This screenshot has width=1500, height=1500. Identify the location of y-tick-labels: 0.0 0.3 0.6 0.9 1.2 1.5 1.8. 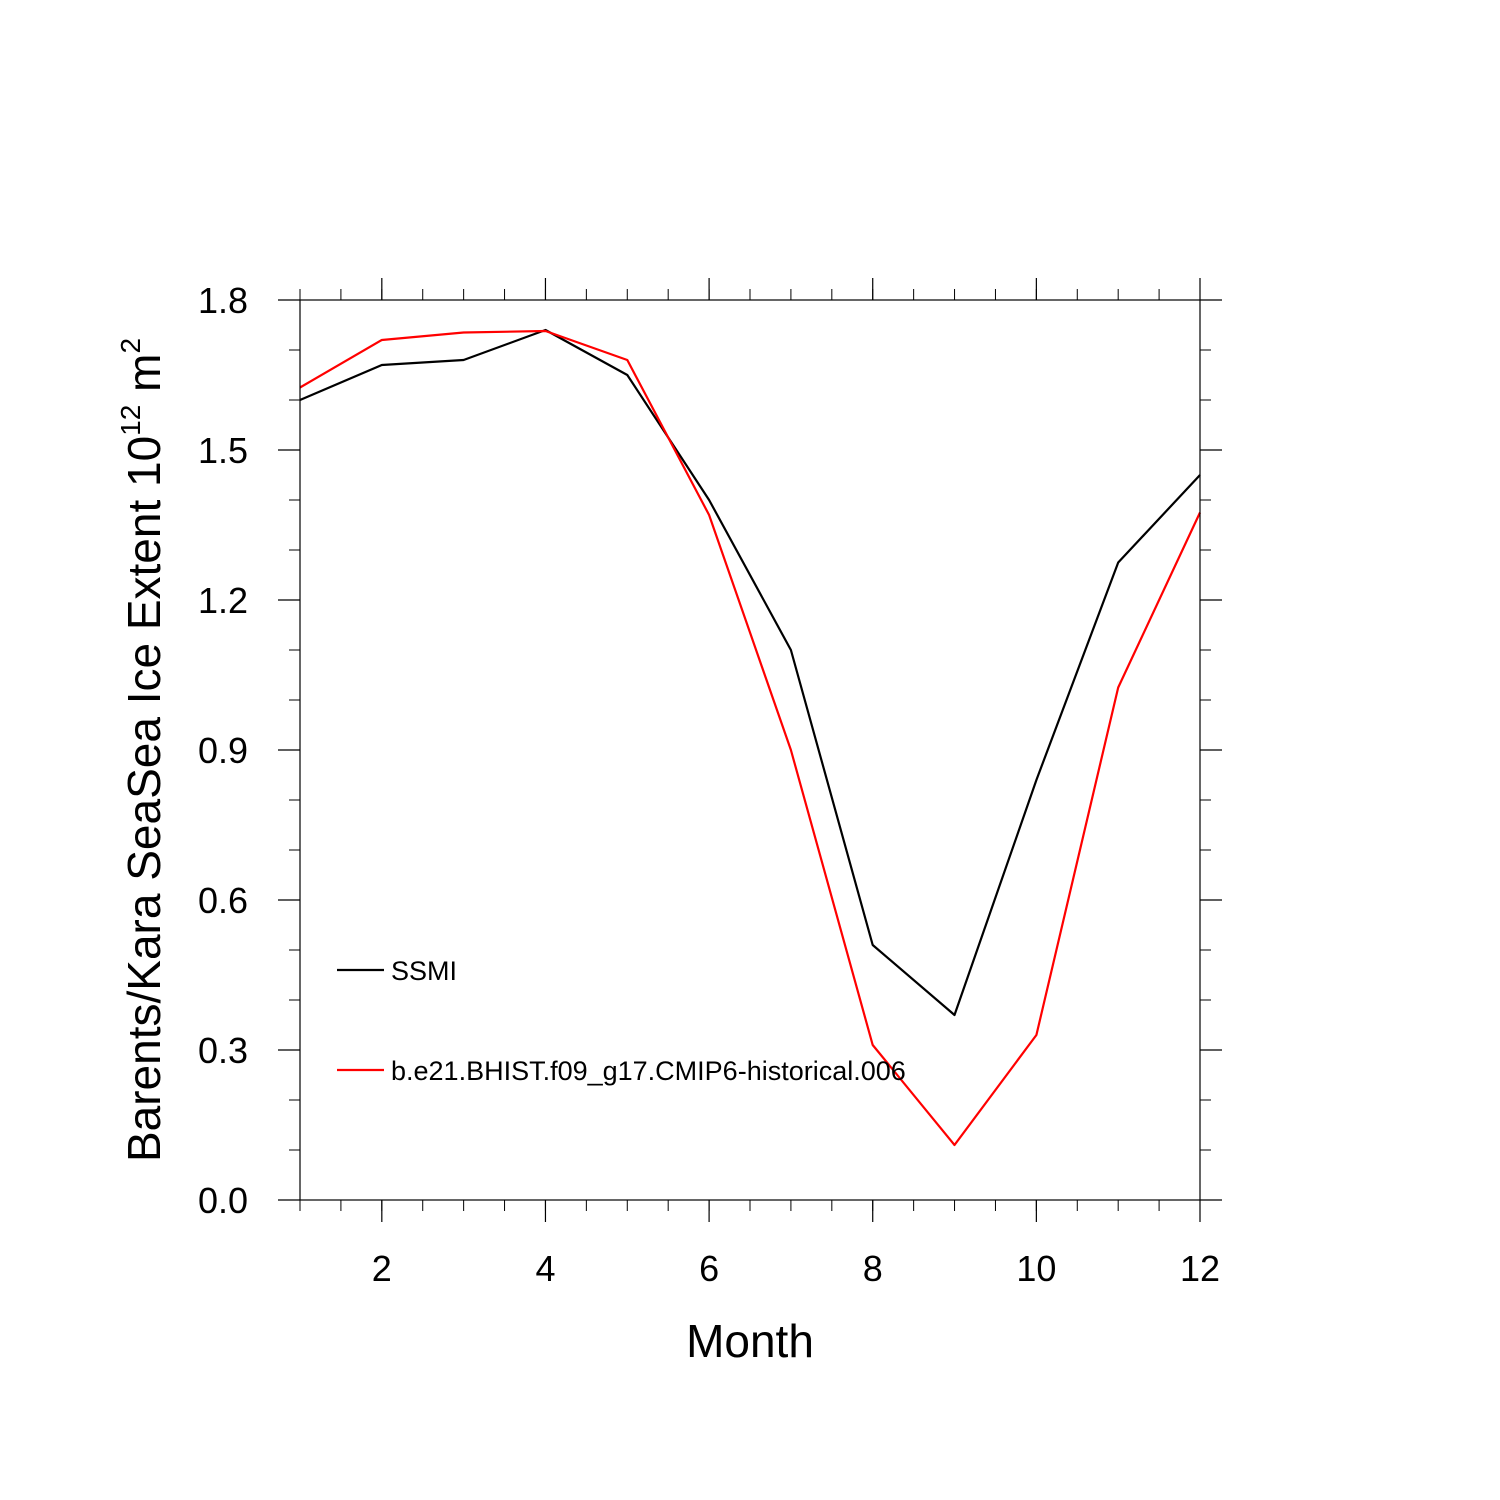
(223, 750).